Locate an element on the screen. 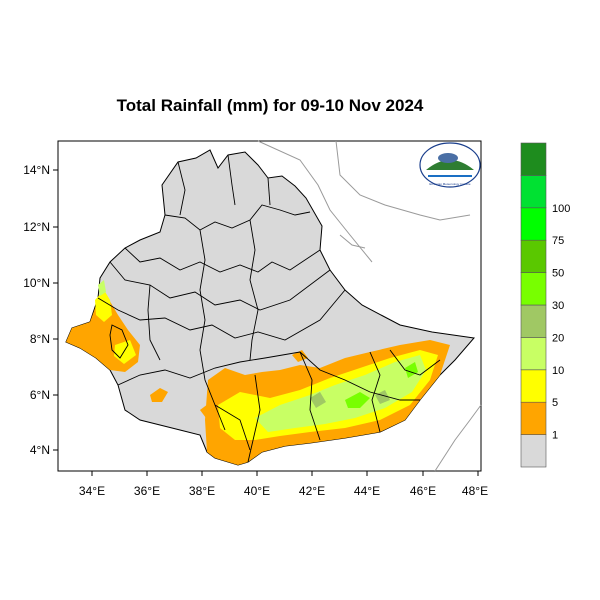  x-tick-label: 34°E is located at coordinates (92, 491).